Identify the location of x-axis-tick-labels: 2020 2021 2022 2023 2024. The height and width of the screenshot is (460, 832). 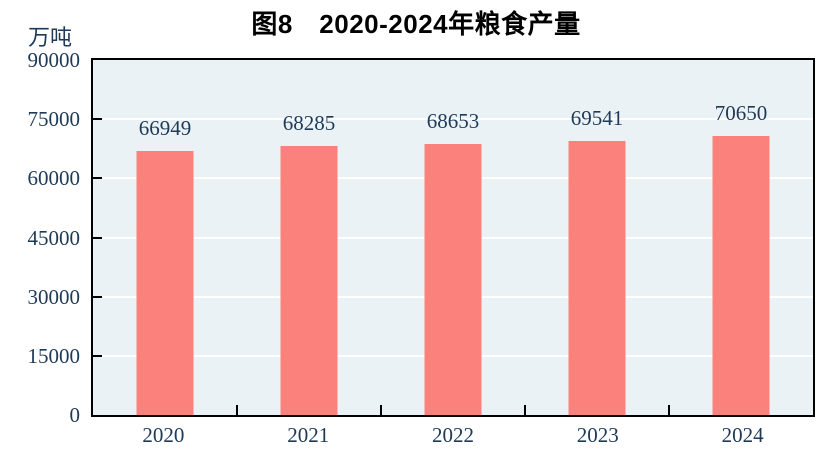
(453, 436).